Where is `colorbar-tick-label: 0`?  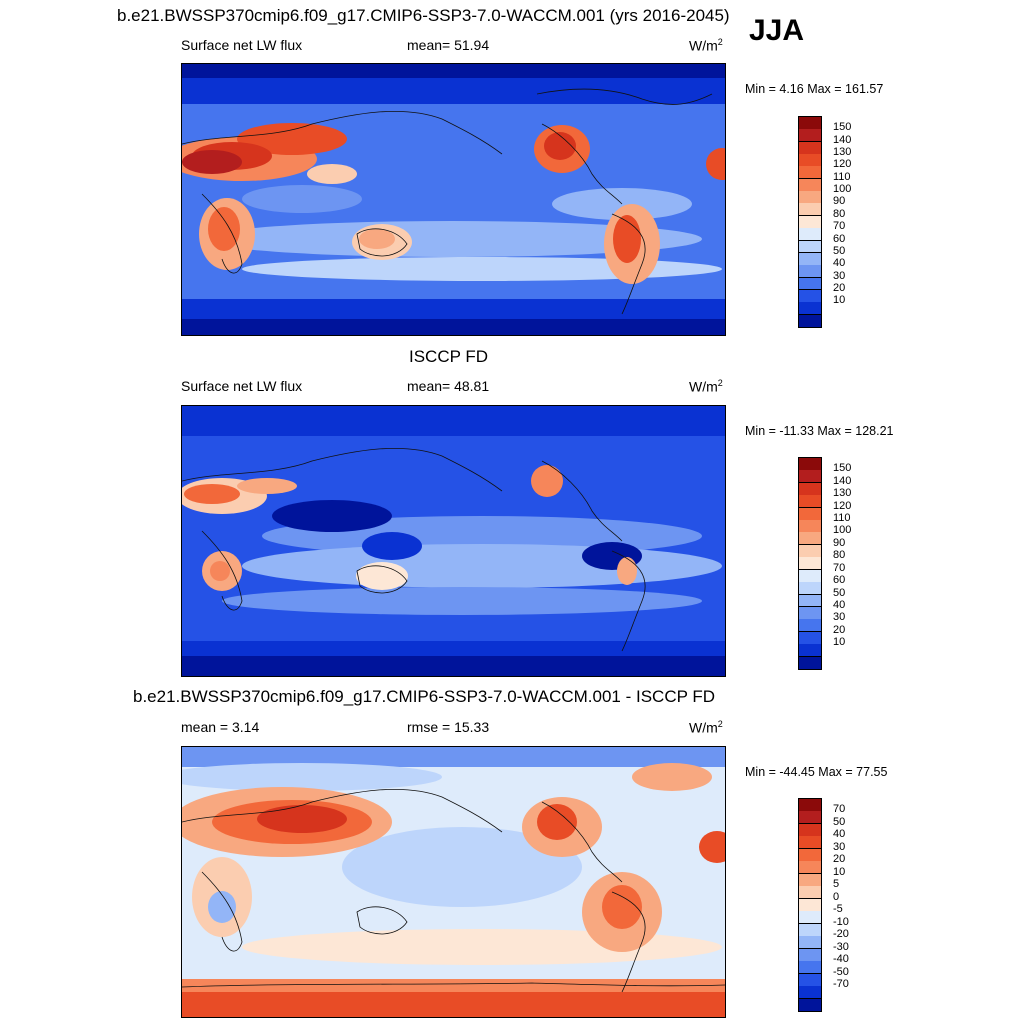
colorbar-tick-label: 0 is located at coordinates (836, 896).